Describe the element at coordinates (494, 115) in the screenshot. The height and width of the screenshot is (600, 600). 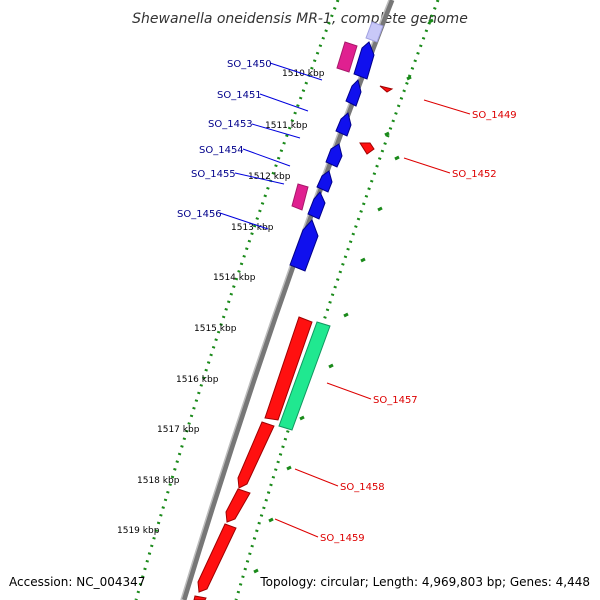
I see `gene-label-right: SO_1449` at that location.